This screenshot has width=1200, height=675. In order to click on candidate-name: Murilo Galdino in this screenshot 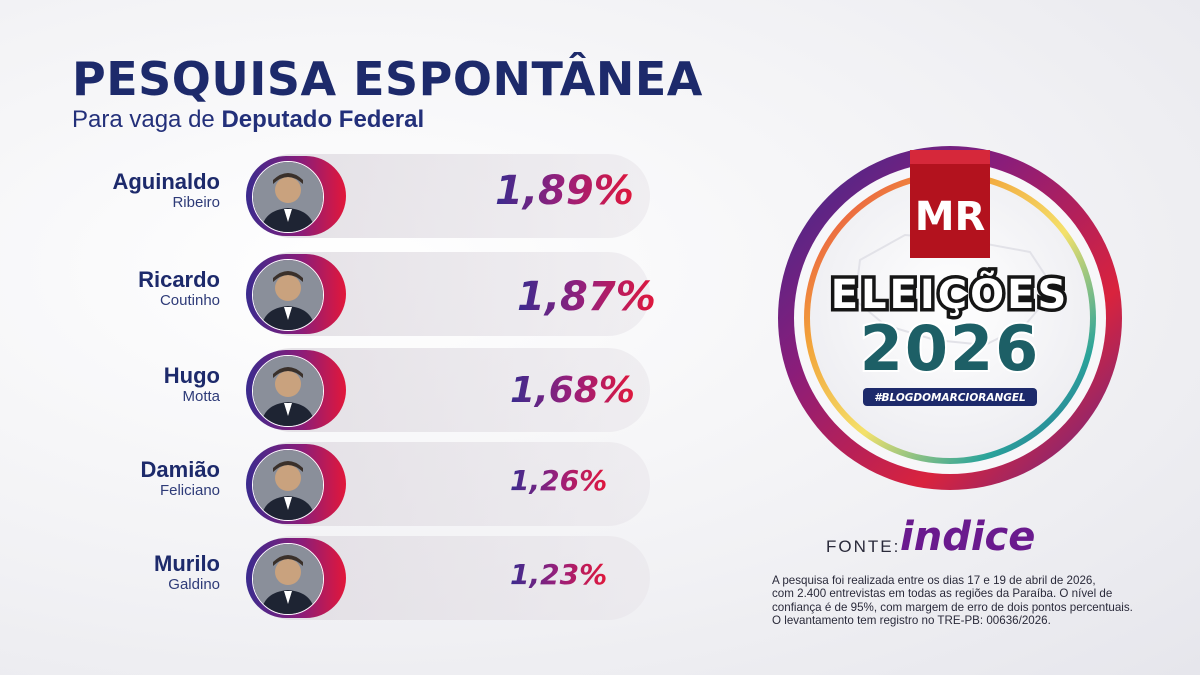, I will do `click(187, 573)`.